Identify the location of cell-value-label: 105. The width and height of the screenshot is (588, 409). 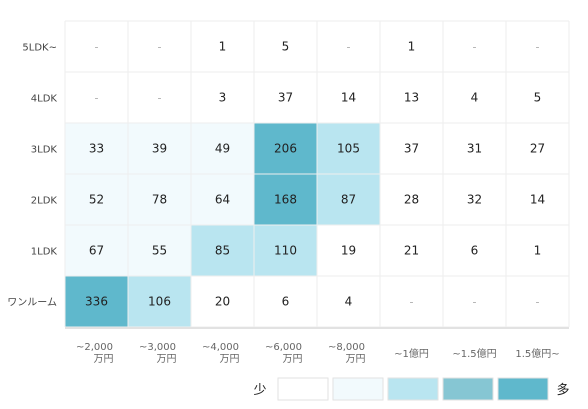
(348, 149).